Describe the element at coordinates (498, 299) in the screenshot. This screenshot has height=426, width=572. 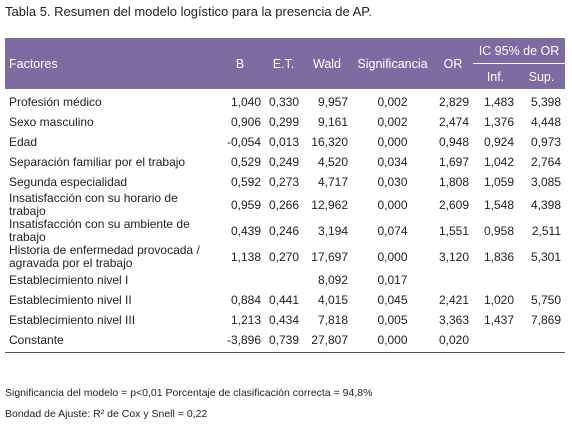
I see `table-cell: 1,020` at that location.